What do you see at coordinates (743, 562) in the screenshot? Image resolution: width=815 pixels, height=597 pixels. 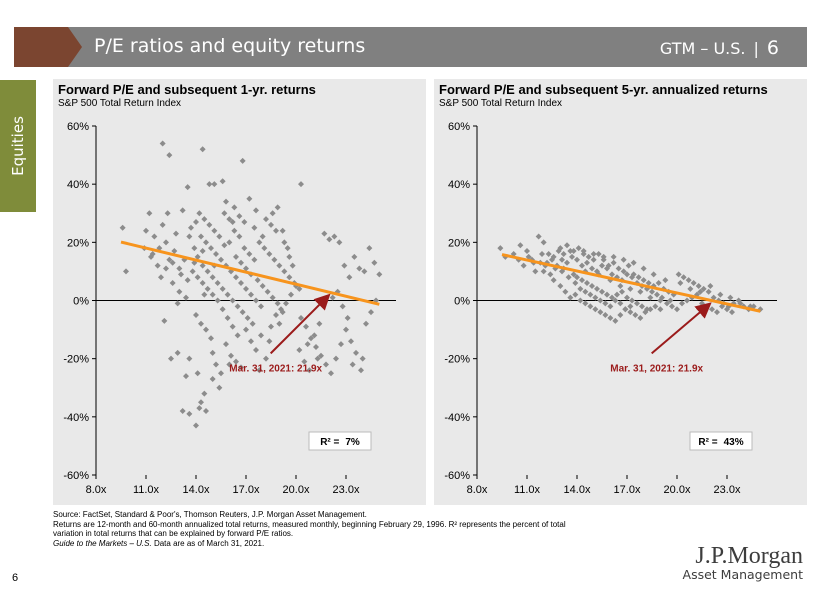 I see `jpmorgan-logo: J.P.Morgan Asset Management` at bounding box center [743, 562].